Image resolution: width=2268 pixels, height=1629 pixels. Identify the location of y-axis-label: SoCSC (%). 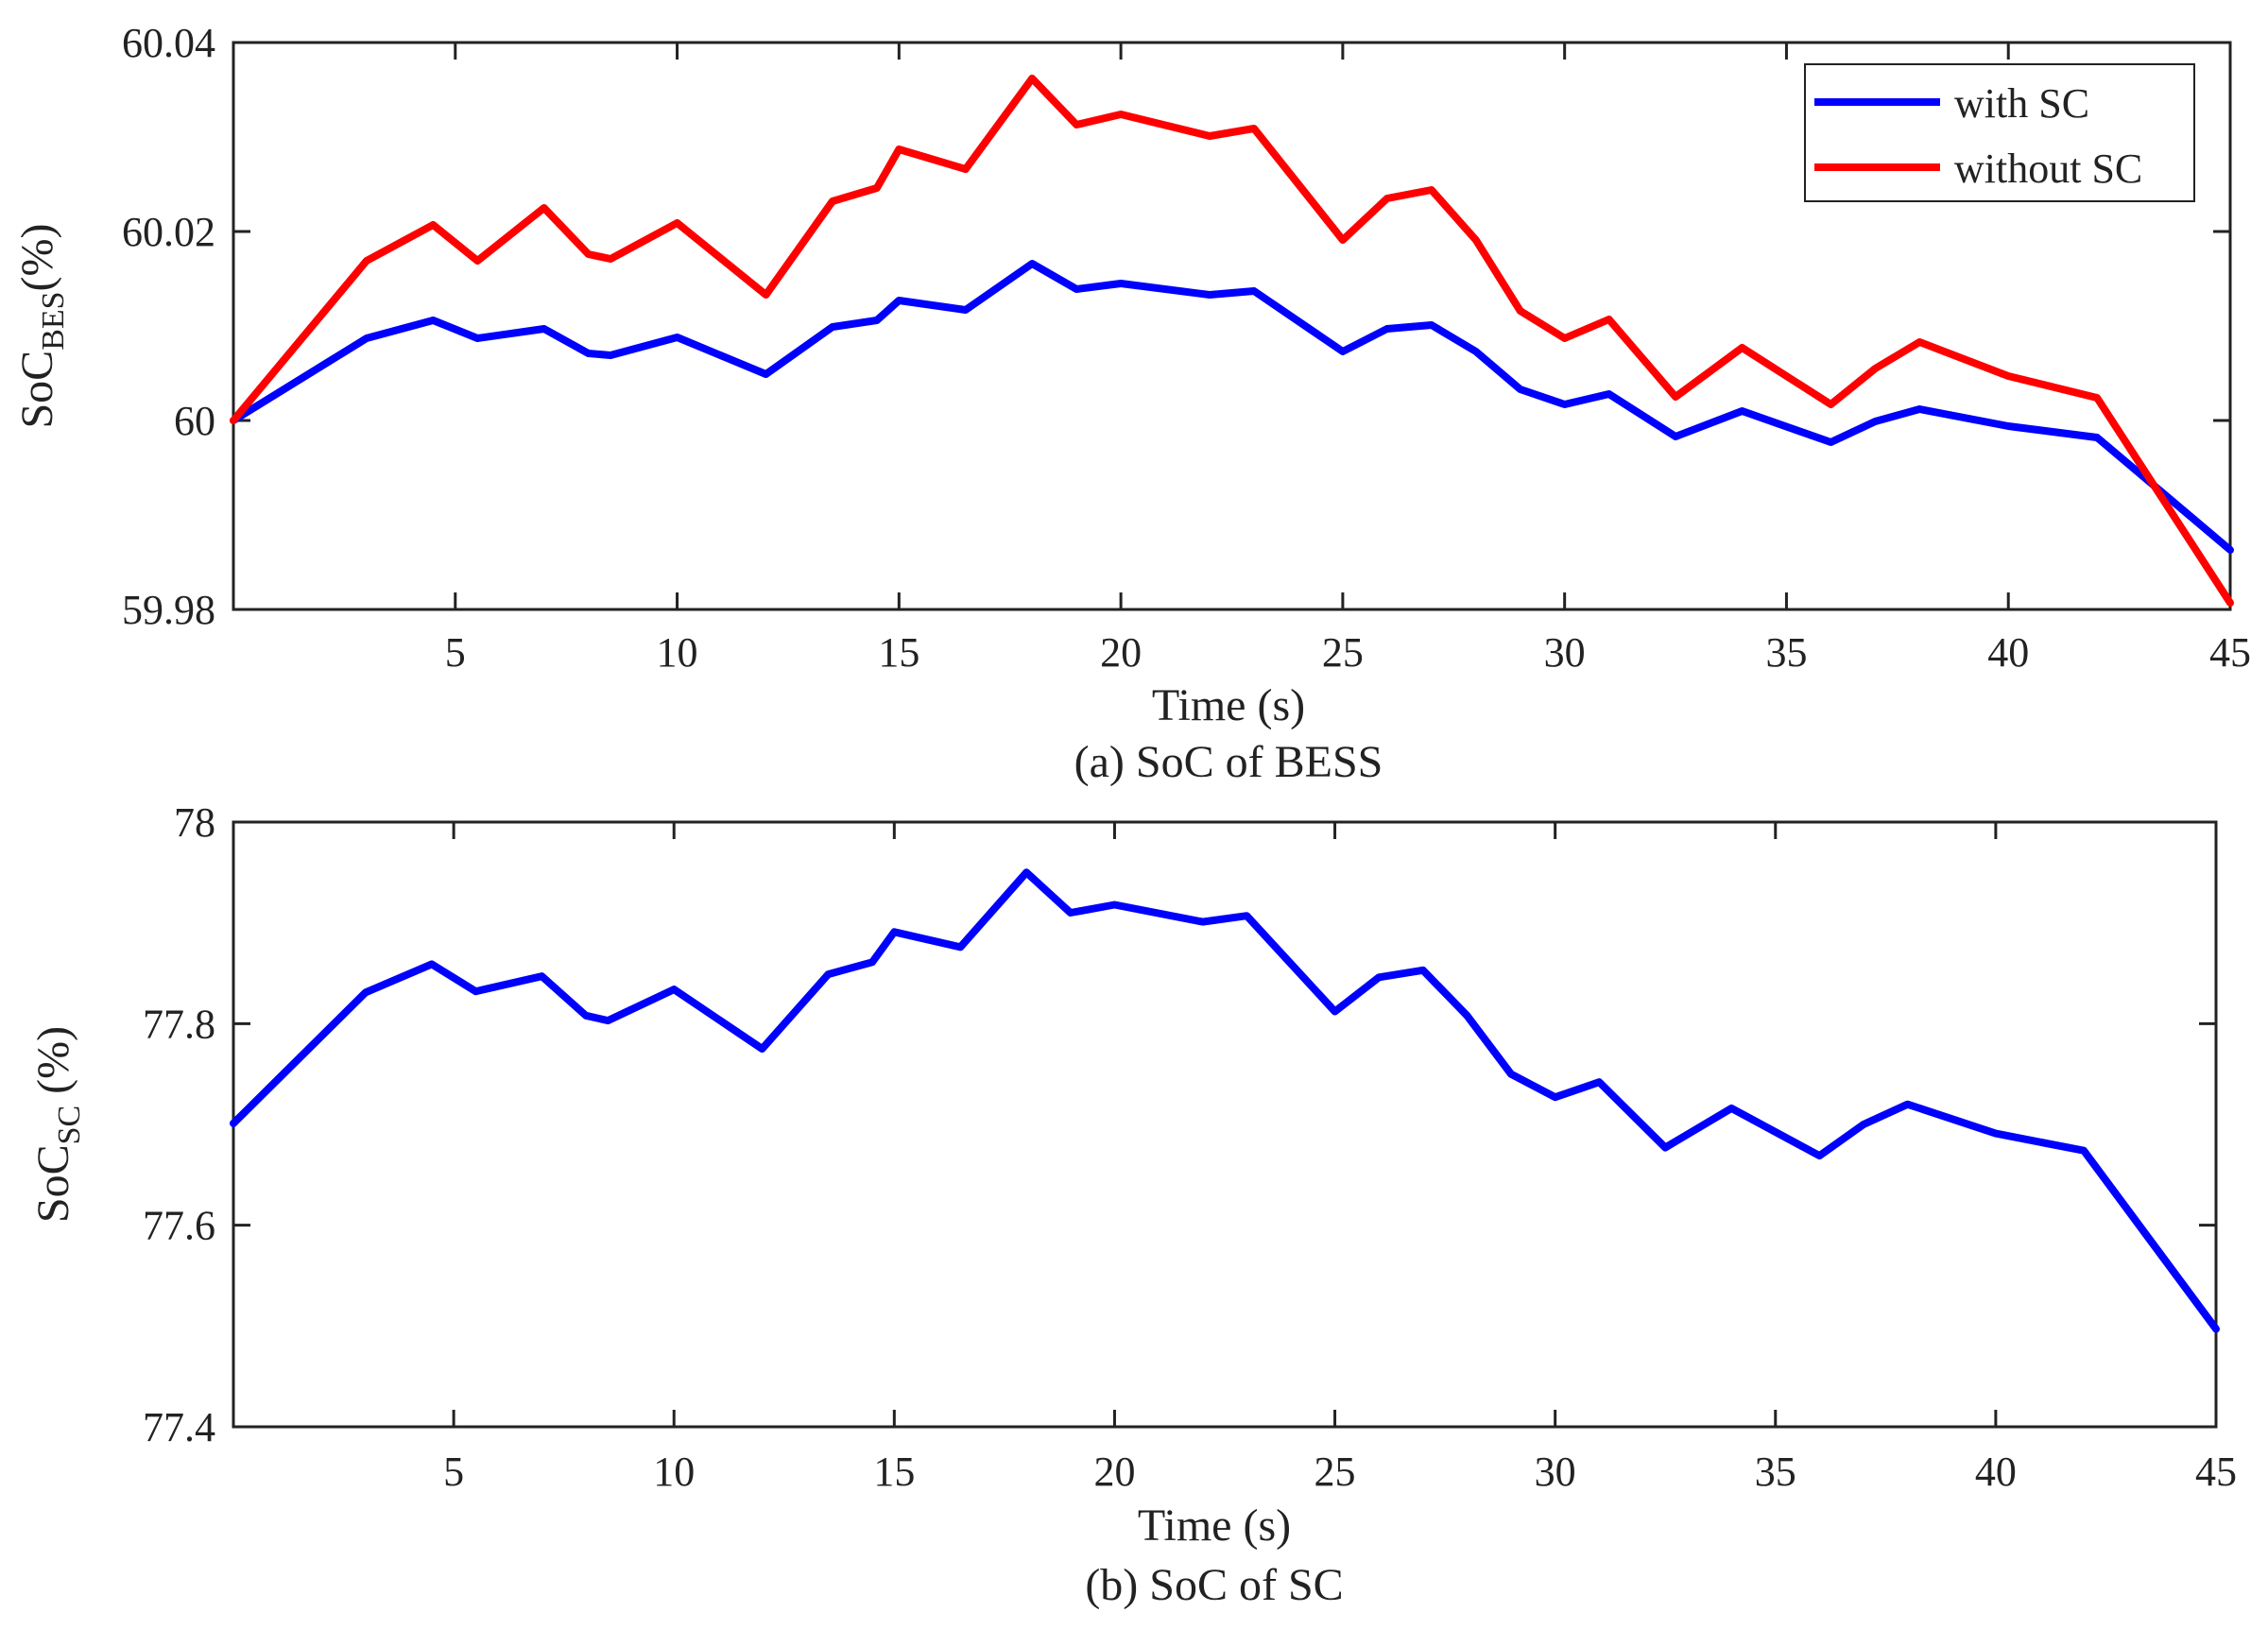
(57, 1124).